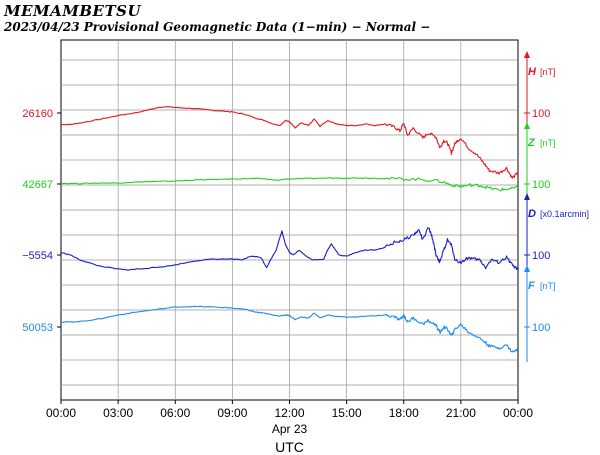  I want to click on x-tick-label: 18:00, so click(404, 413).